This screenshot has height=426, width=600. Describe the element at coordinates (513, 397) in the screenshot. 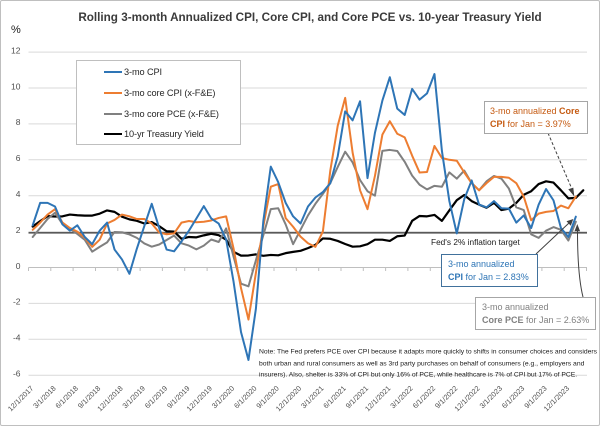

I see `svg-text: 6/1/2023` at that location.